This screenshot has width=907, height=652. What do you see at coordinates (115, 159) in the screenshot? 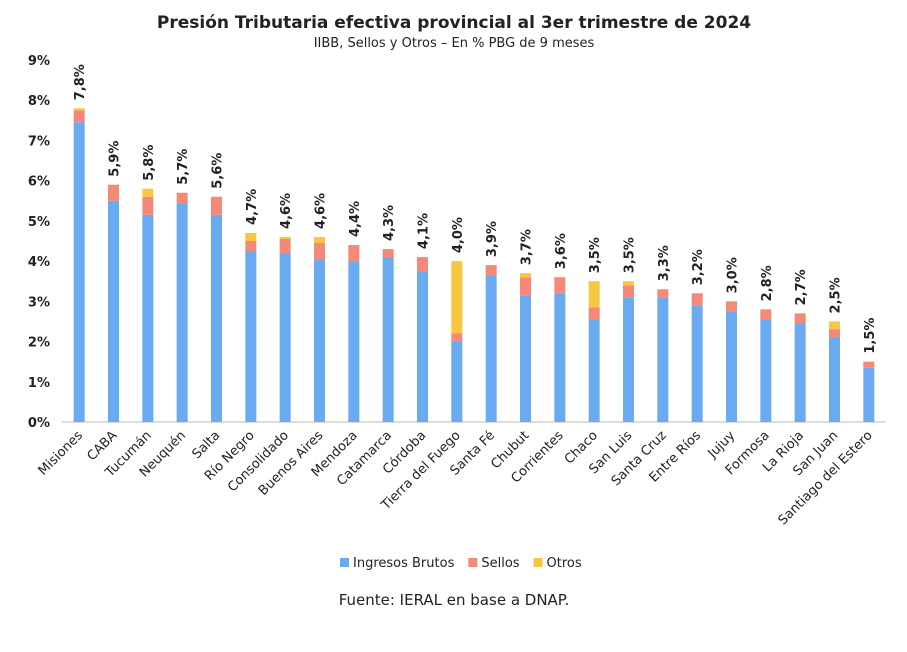
I see `total-label: 5,9%` at bounding box center [115, 159].